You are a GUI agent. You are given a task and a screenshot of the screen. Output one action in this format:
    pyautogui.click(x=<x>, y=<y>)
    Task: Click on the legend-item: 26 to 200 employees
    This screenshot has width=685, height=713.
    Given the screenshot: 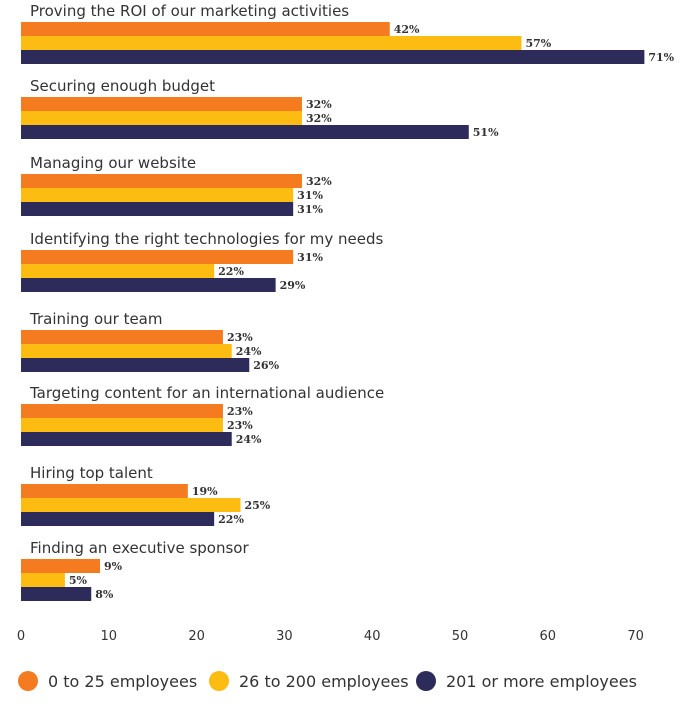 What is the action you would take?
    pyautogui.click(x=309, y=681)
    